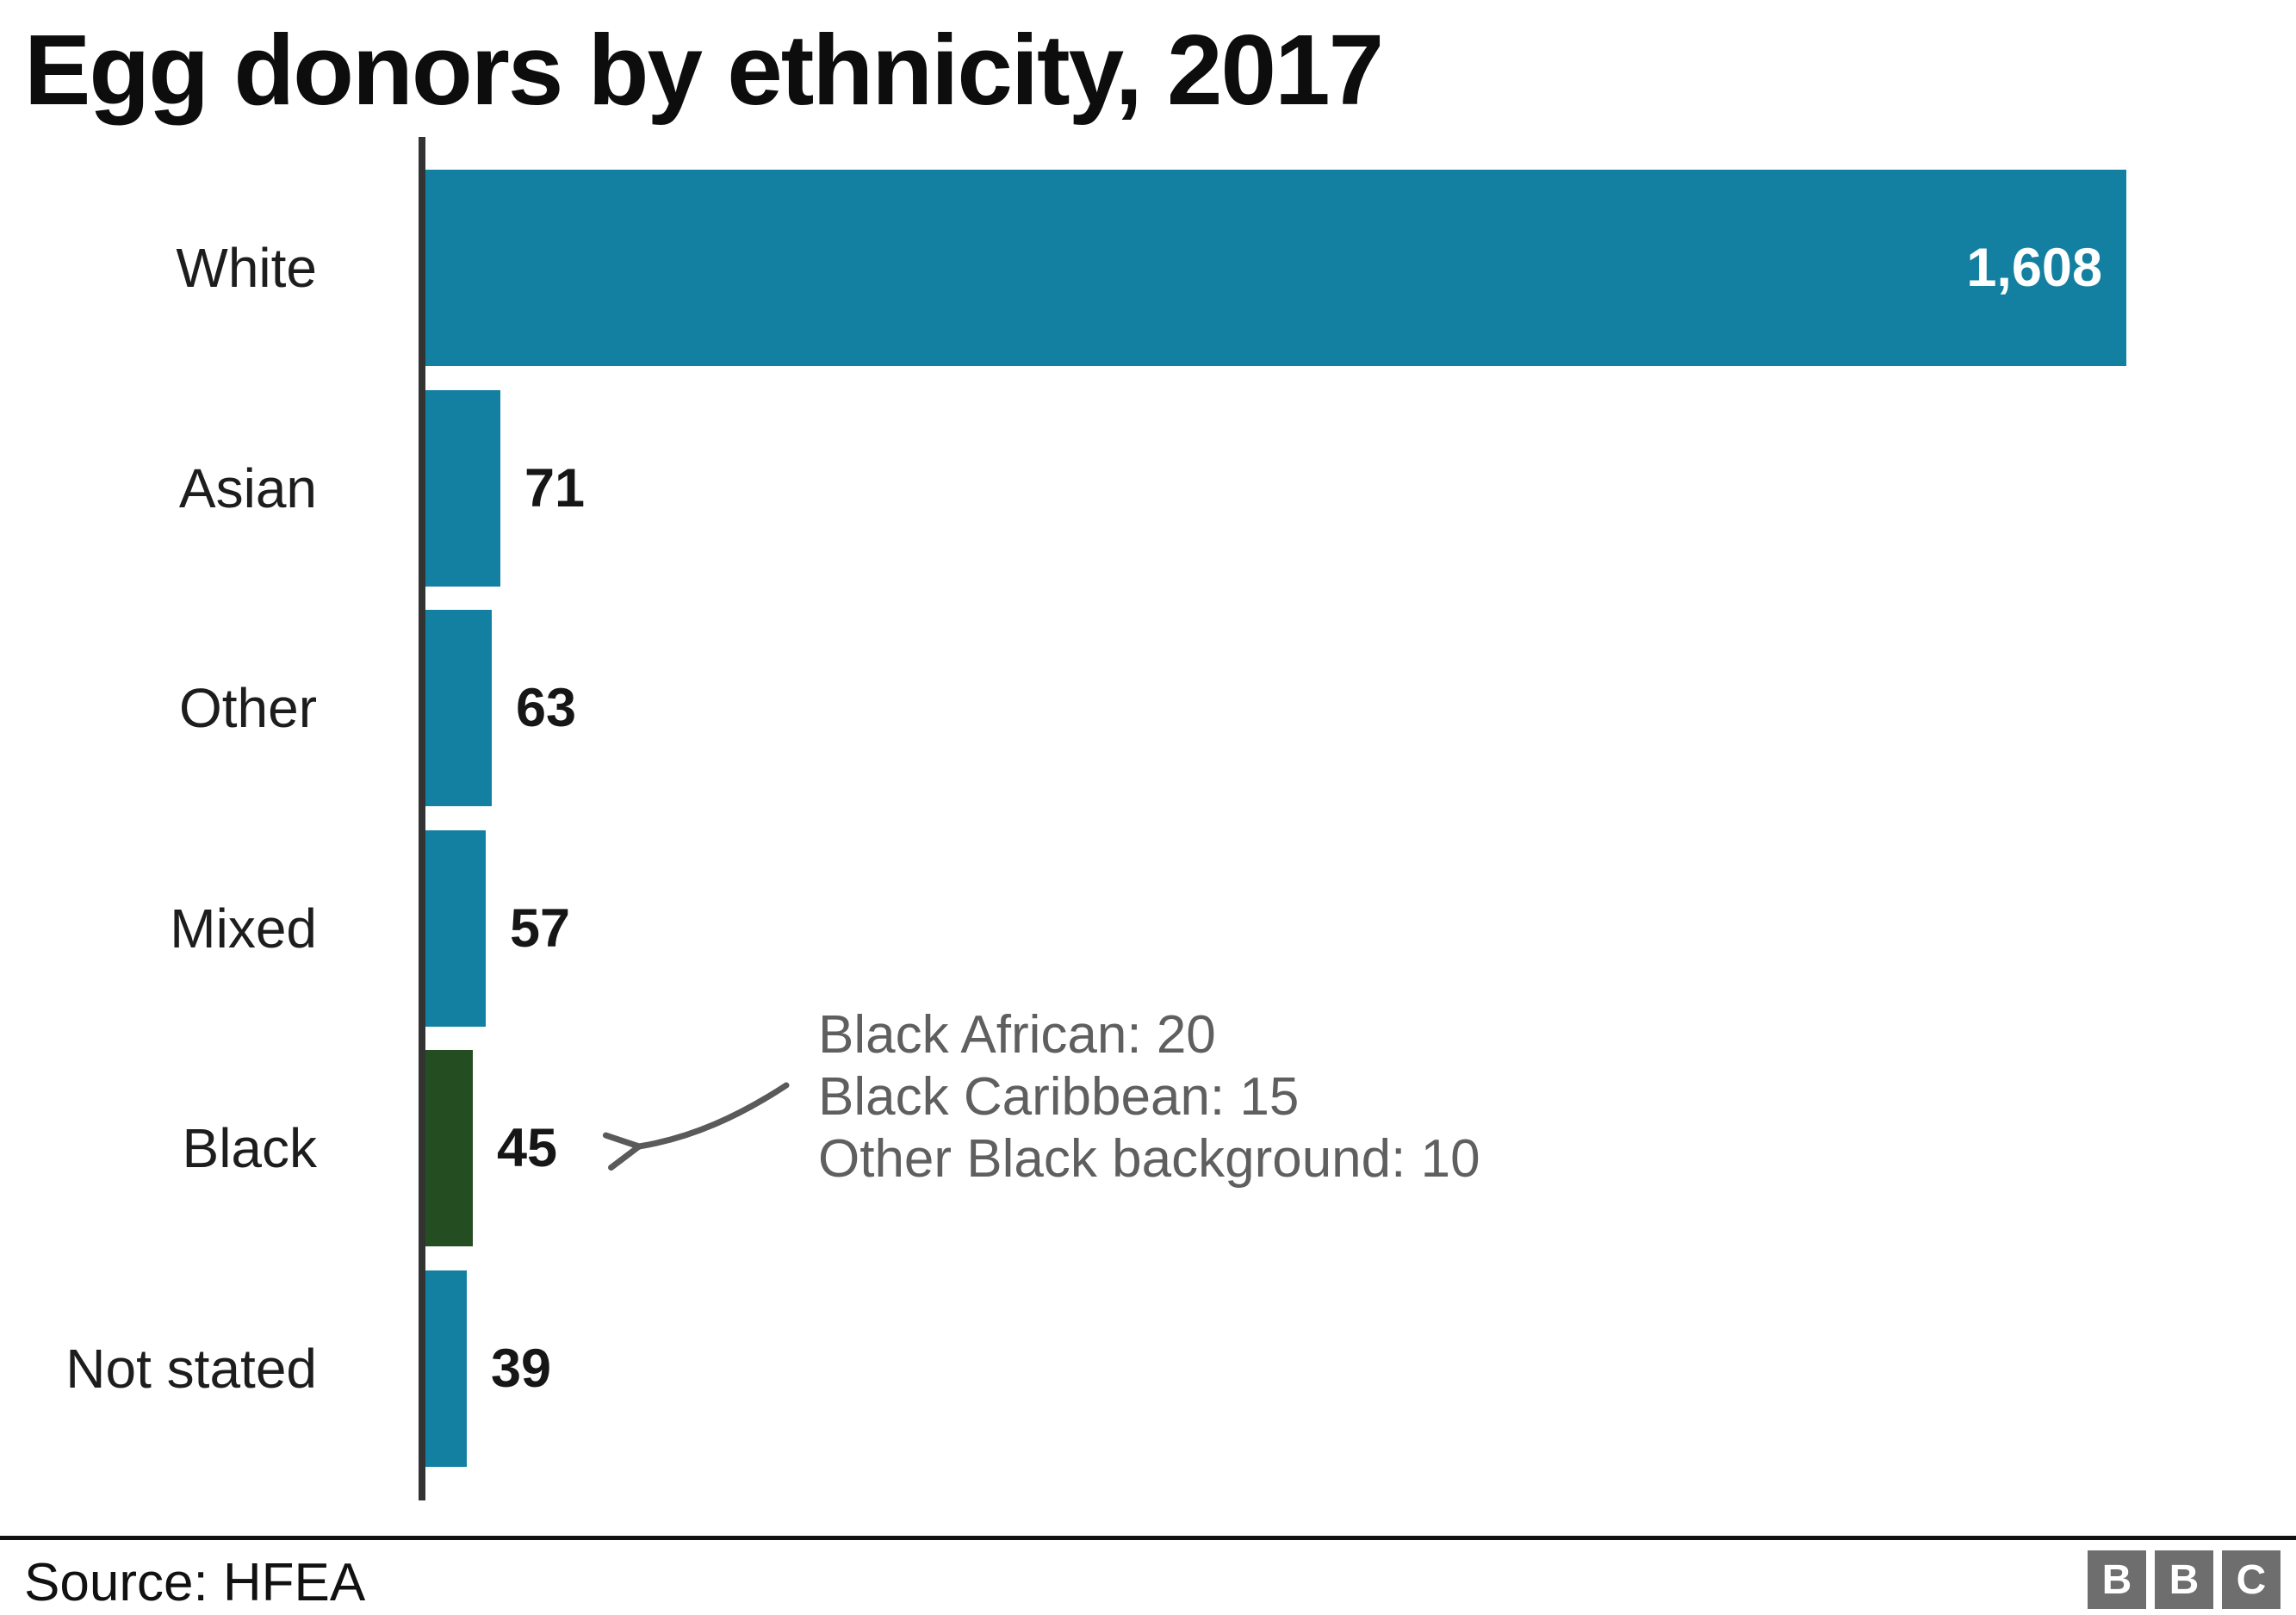 The height and width of the screenshot is (1615, 2296). What do you see at coordinates (1149, 1159) in the screenshot?
I see `annotation-line-3: Other Black background: 10` at bounding box center [1149, 1159].